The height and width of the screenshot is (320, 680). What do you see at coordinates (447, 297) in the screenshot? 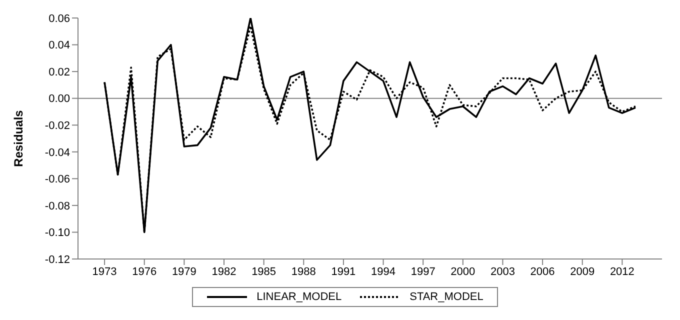
I see `legend-label: STAR_MODEL` at bounding box center [447, 297].